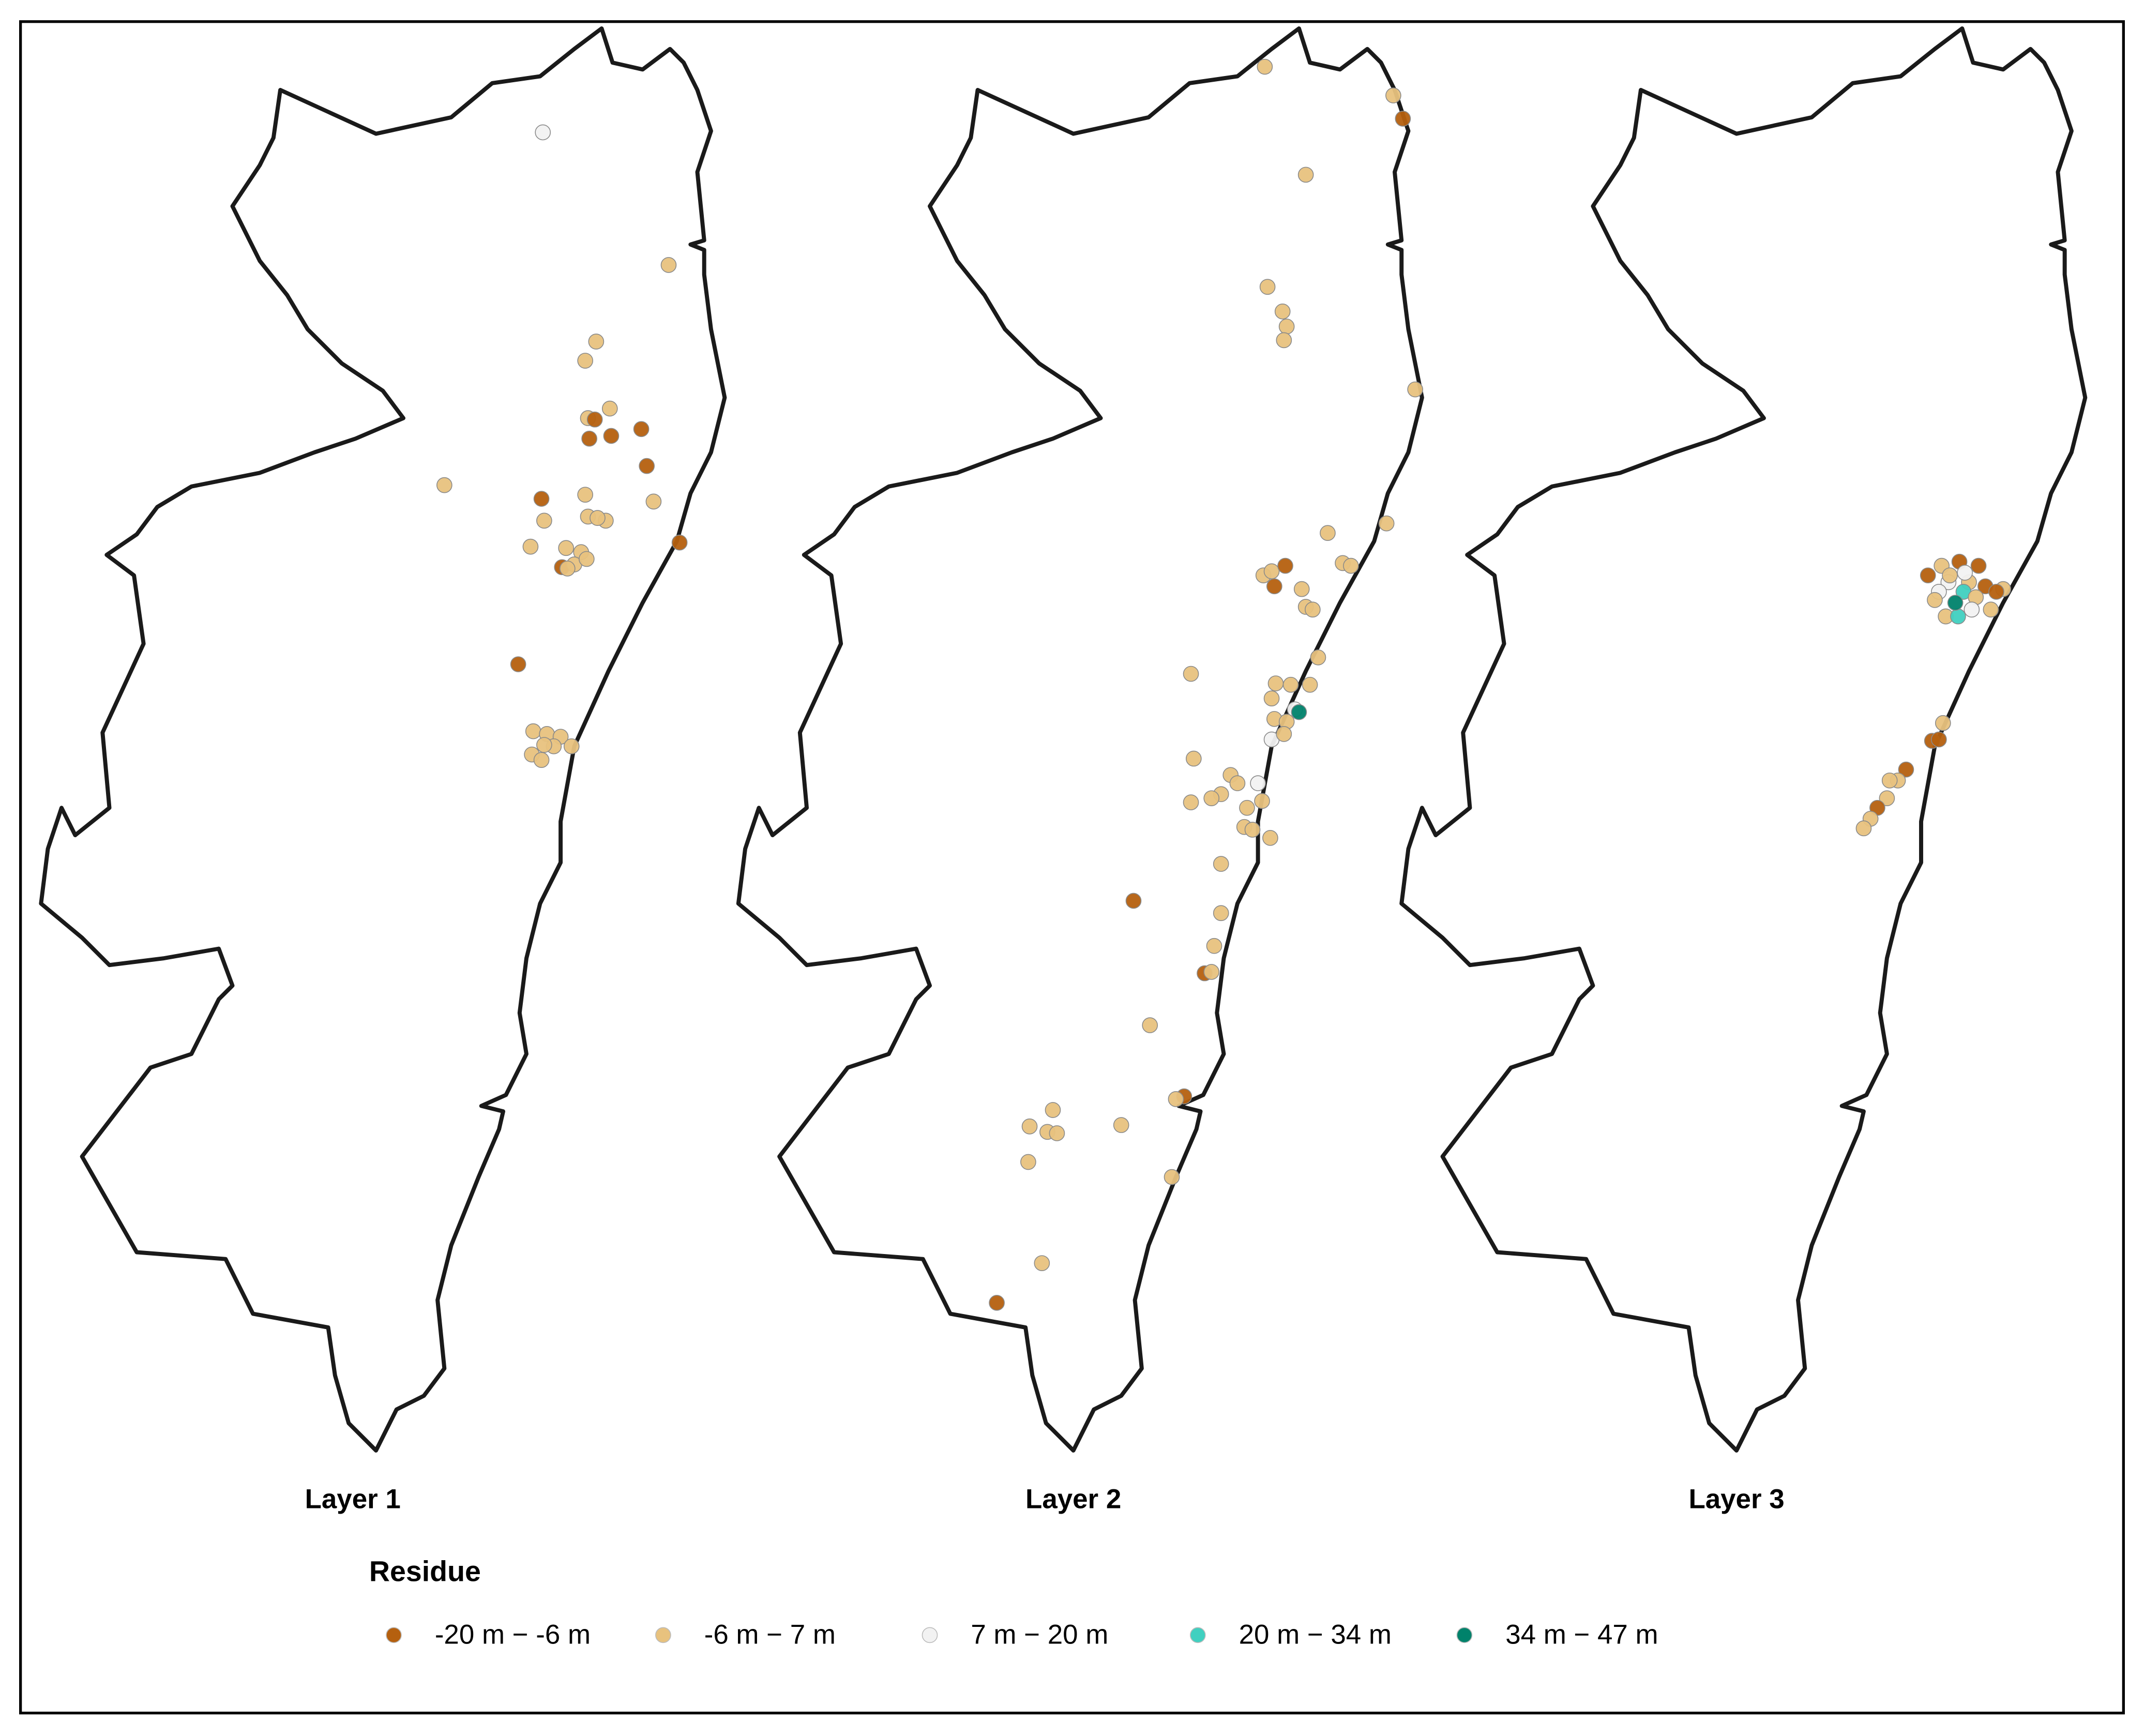 The image size is (2144, 1736). What do you see at coordinates (353, 1499) in the screenshot?
I see `panel-title: Layer 1` at bounding box center [353, 1499].